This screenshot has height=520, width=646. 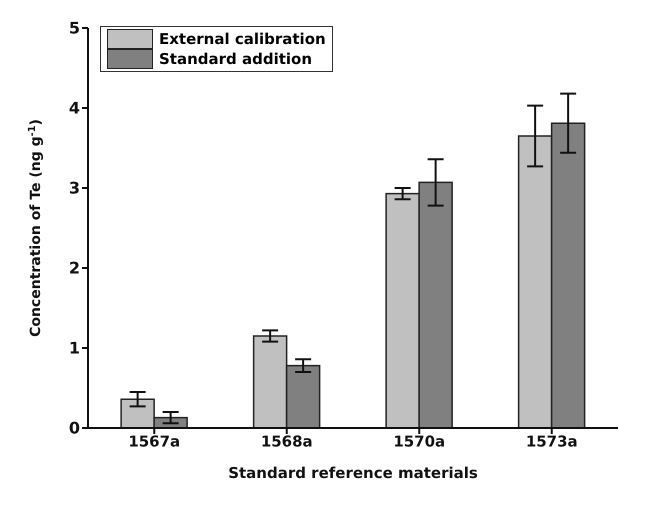 What do you see at coordinates (74, 108) in the screenshot?
I see `y-tick-label: 4` at bounding box center [74, 108].